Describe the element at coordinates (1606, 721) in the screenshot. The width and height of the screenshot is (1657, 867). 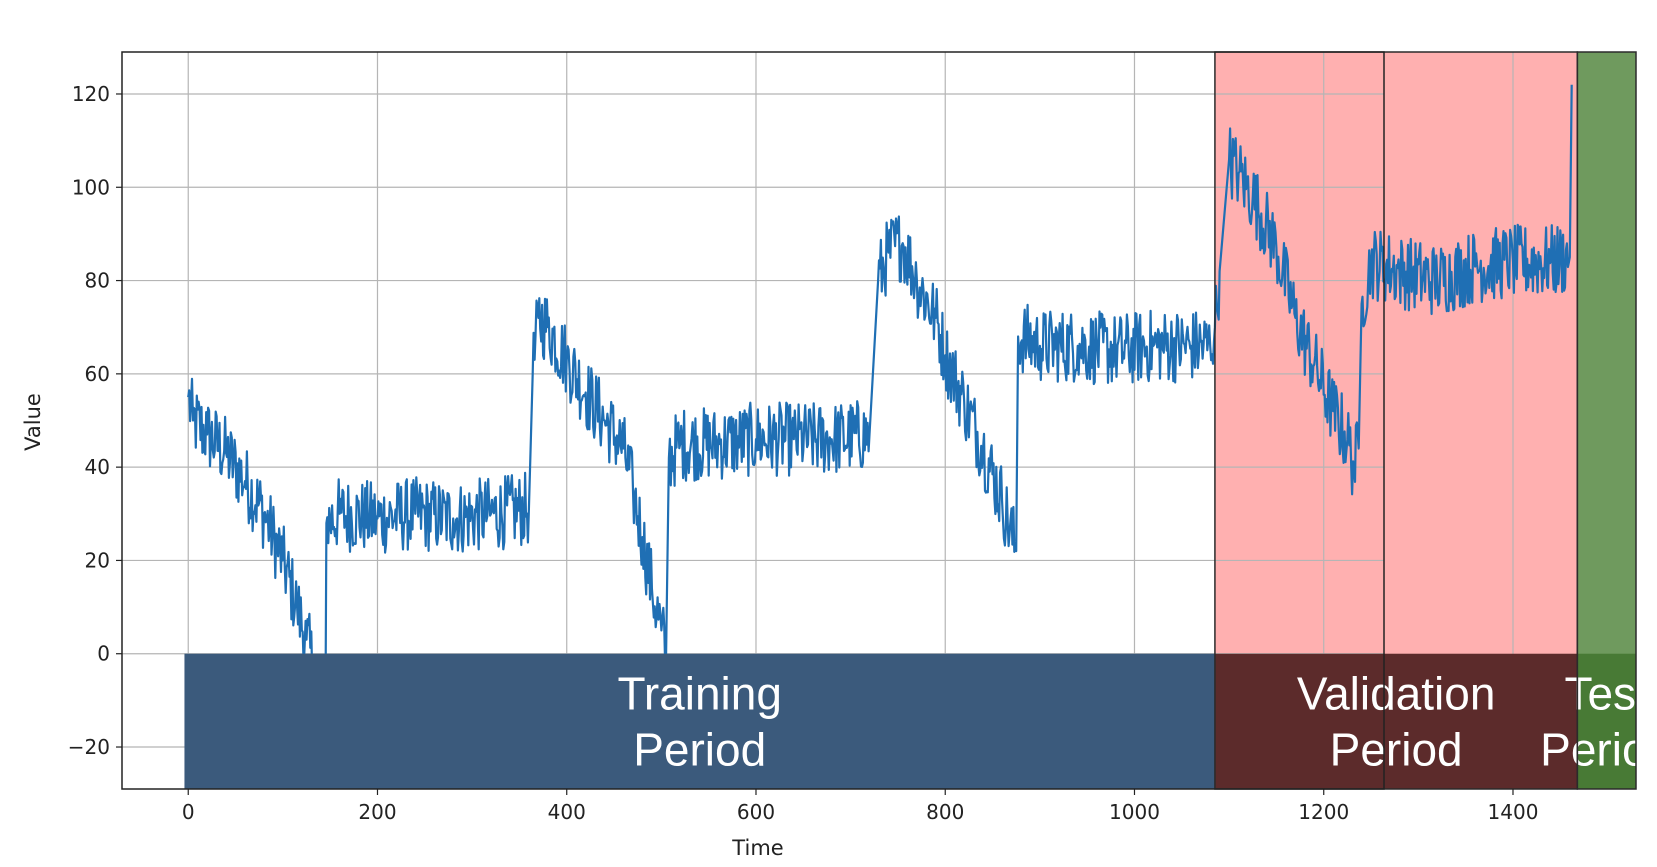
I see `period-band-test` at that location.